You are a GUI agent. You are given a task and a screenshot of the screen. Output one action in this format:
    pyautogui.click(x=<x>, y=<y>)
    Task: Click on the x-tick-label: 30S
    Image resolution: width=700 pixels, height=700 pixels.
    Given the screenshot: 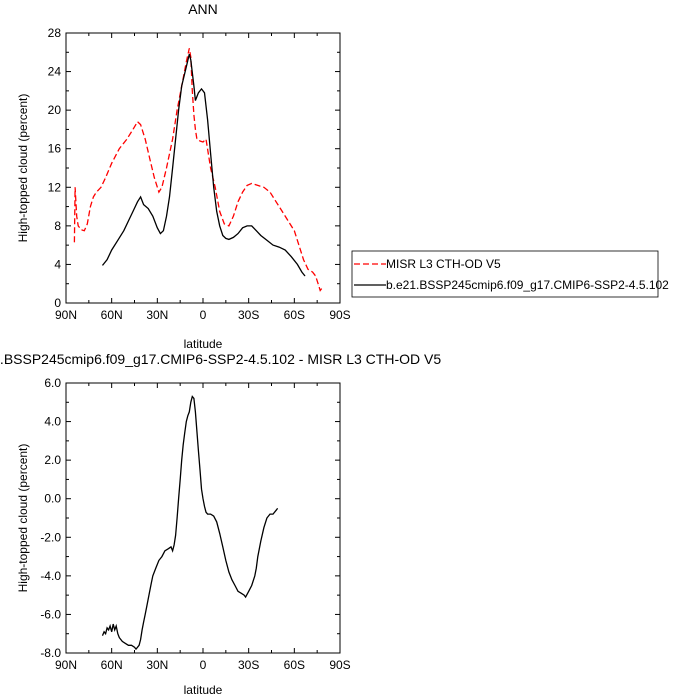 What is the action you would take?
    pyautogui.click(x=248, y=315)
    